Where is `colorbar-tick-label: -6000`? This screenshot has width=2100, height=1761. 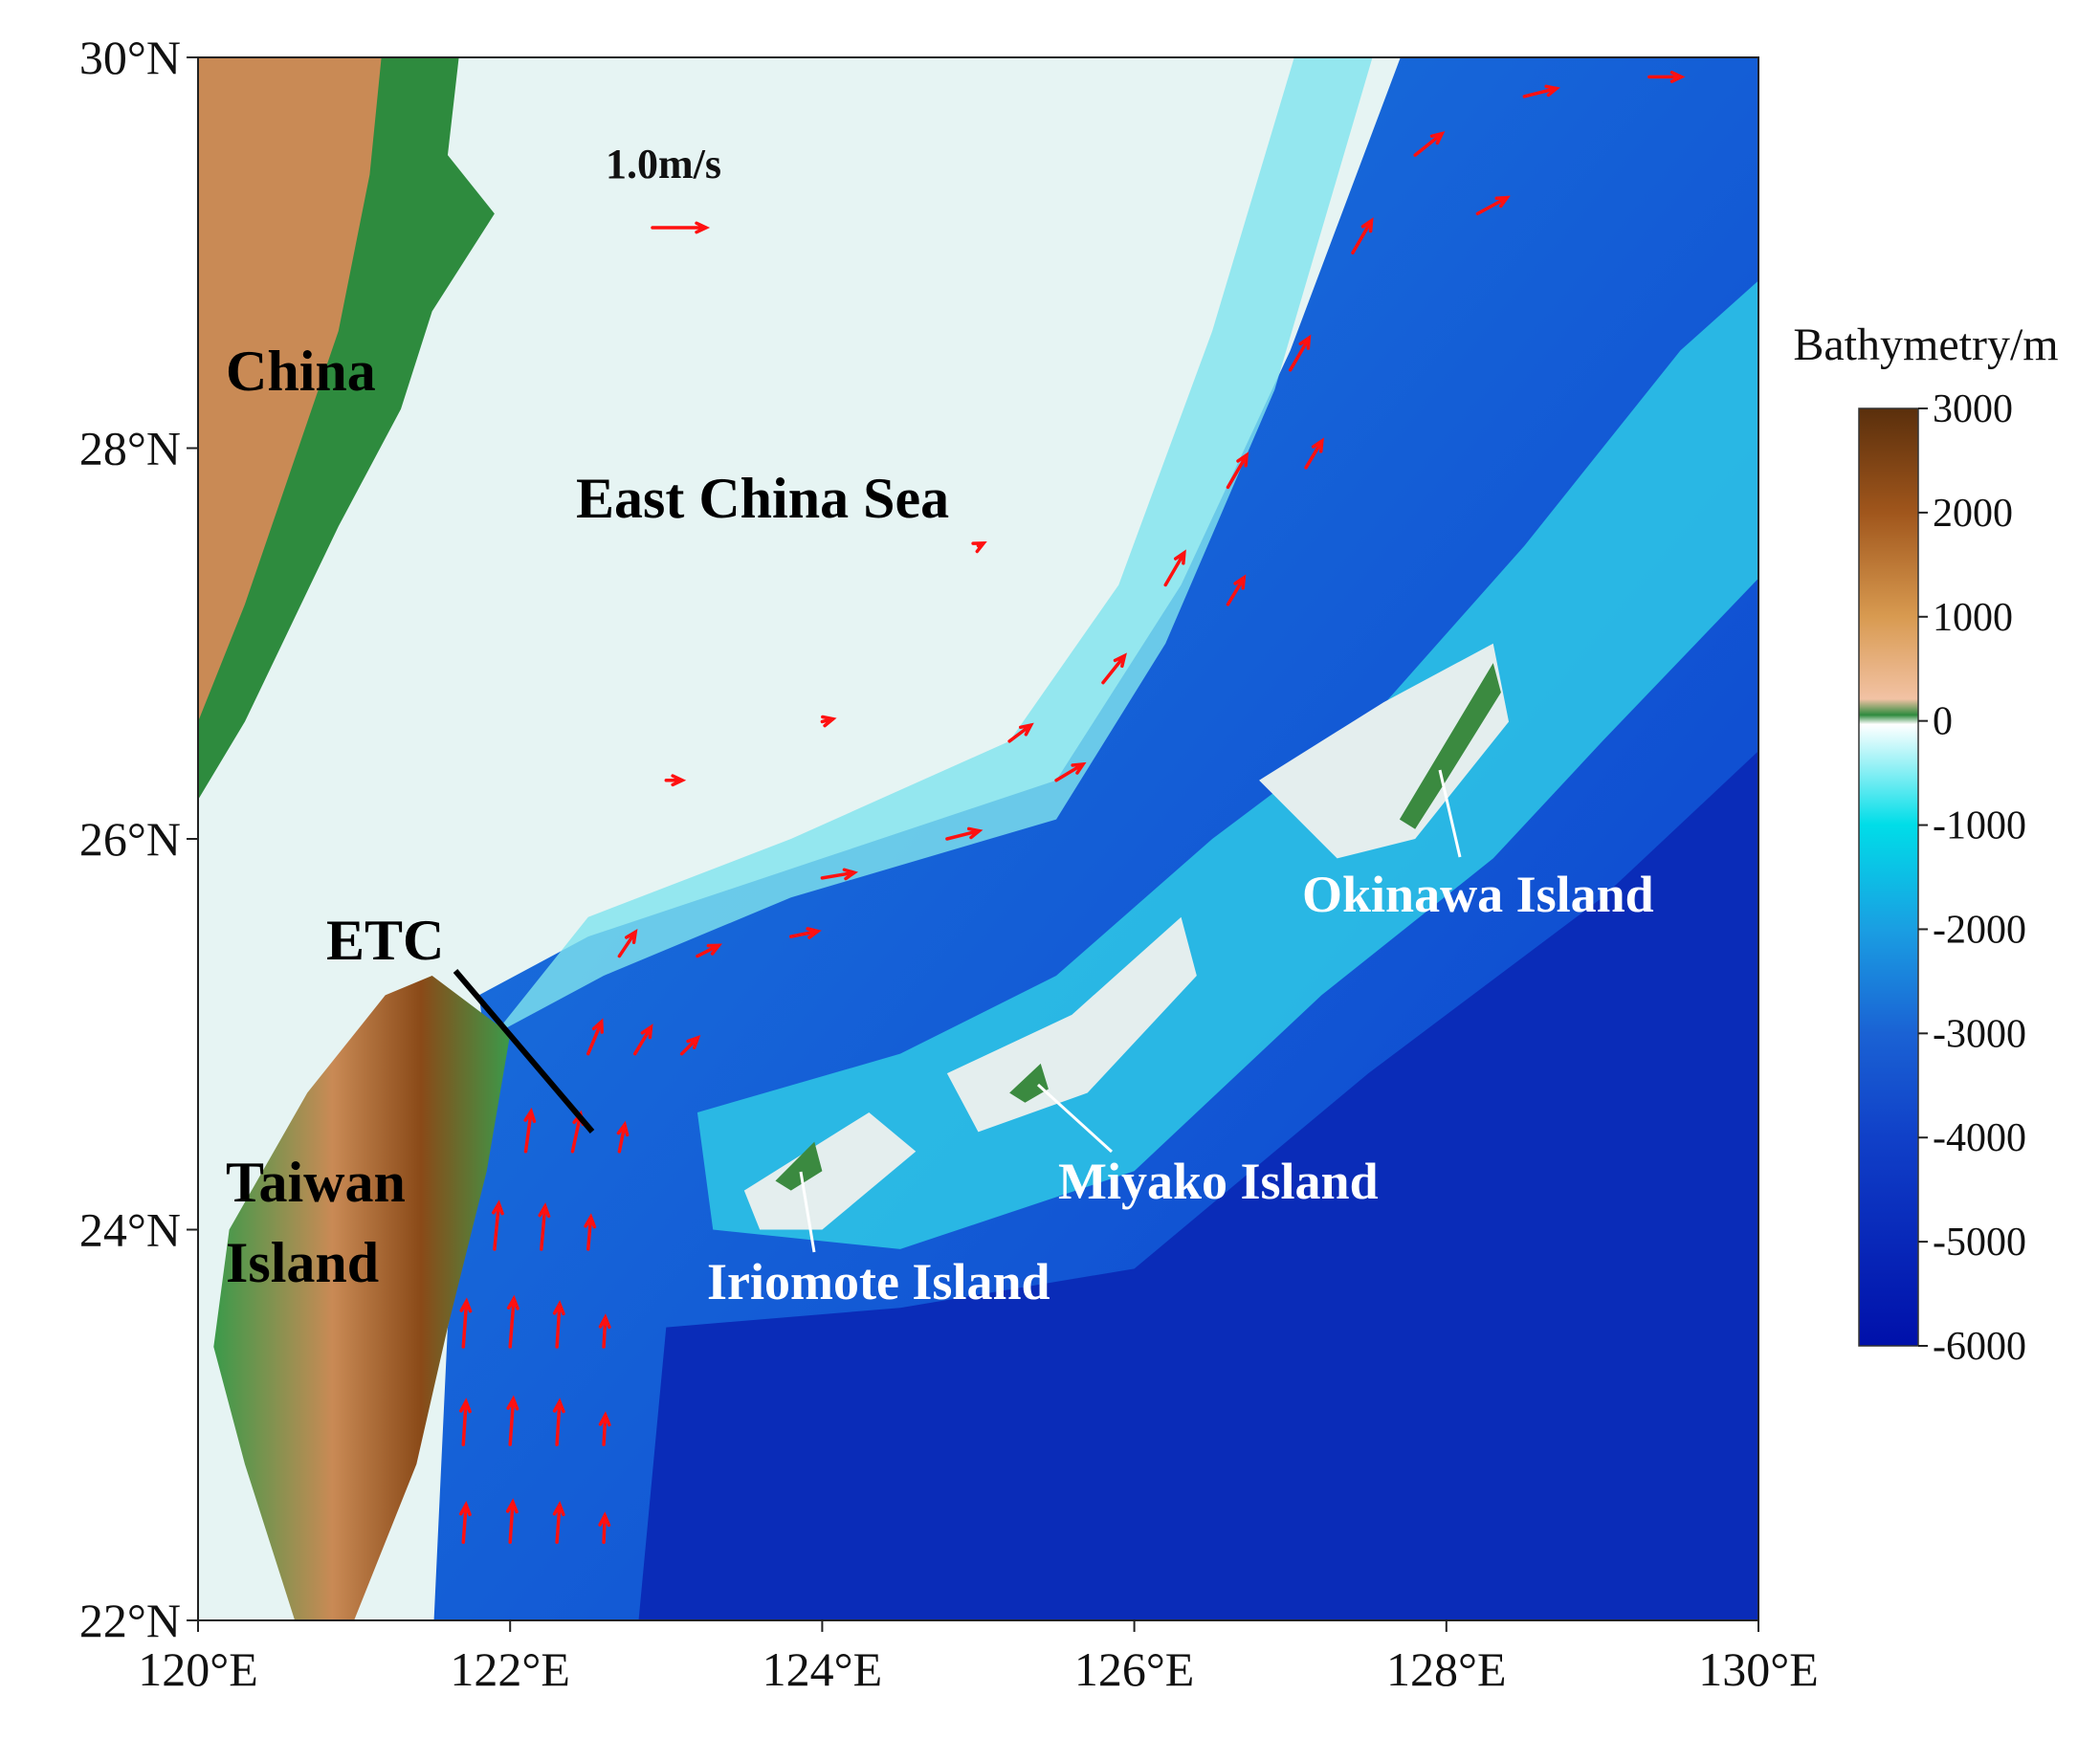
colorbar-tick-label: -6000 is located at coordinates (1980, 1347).